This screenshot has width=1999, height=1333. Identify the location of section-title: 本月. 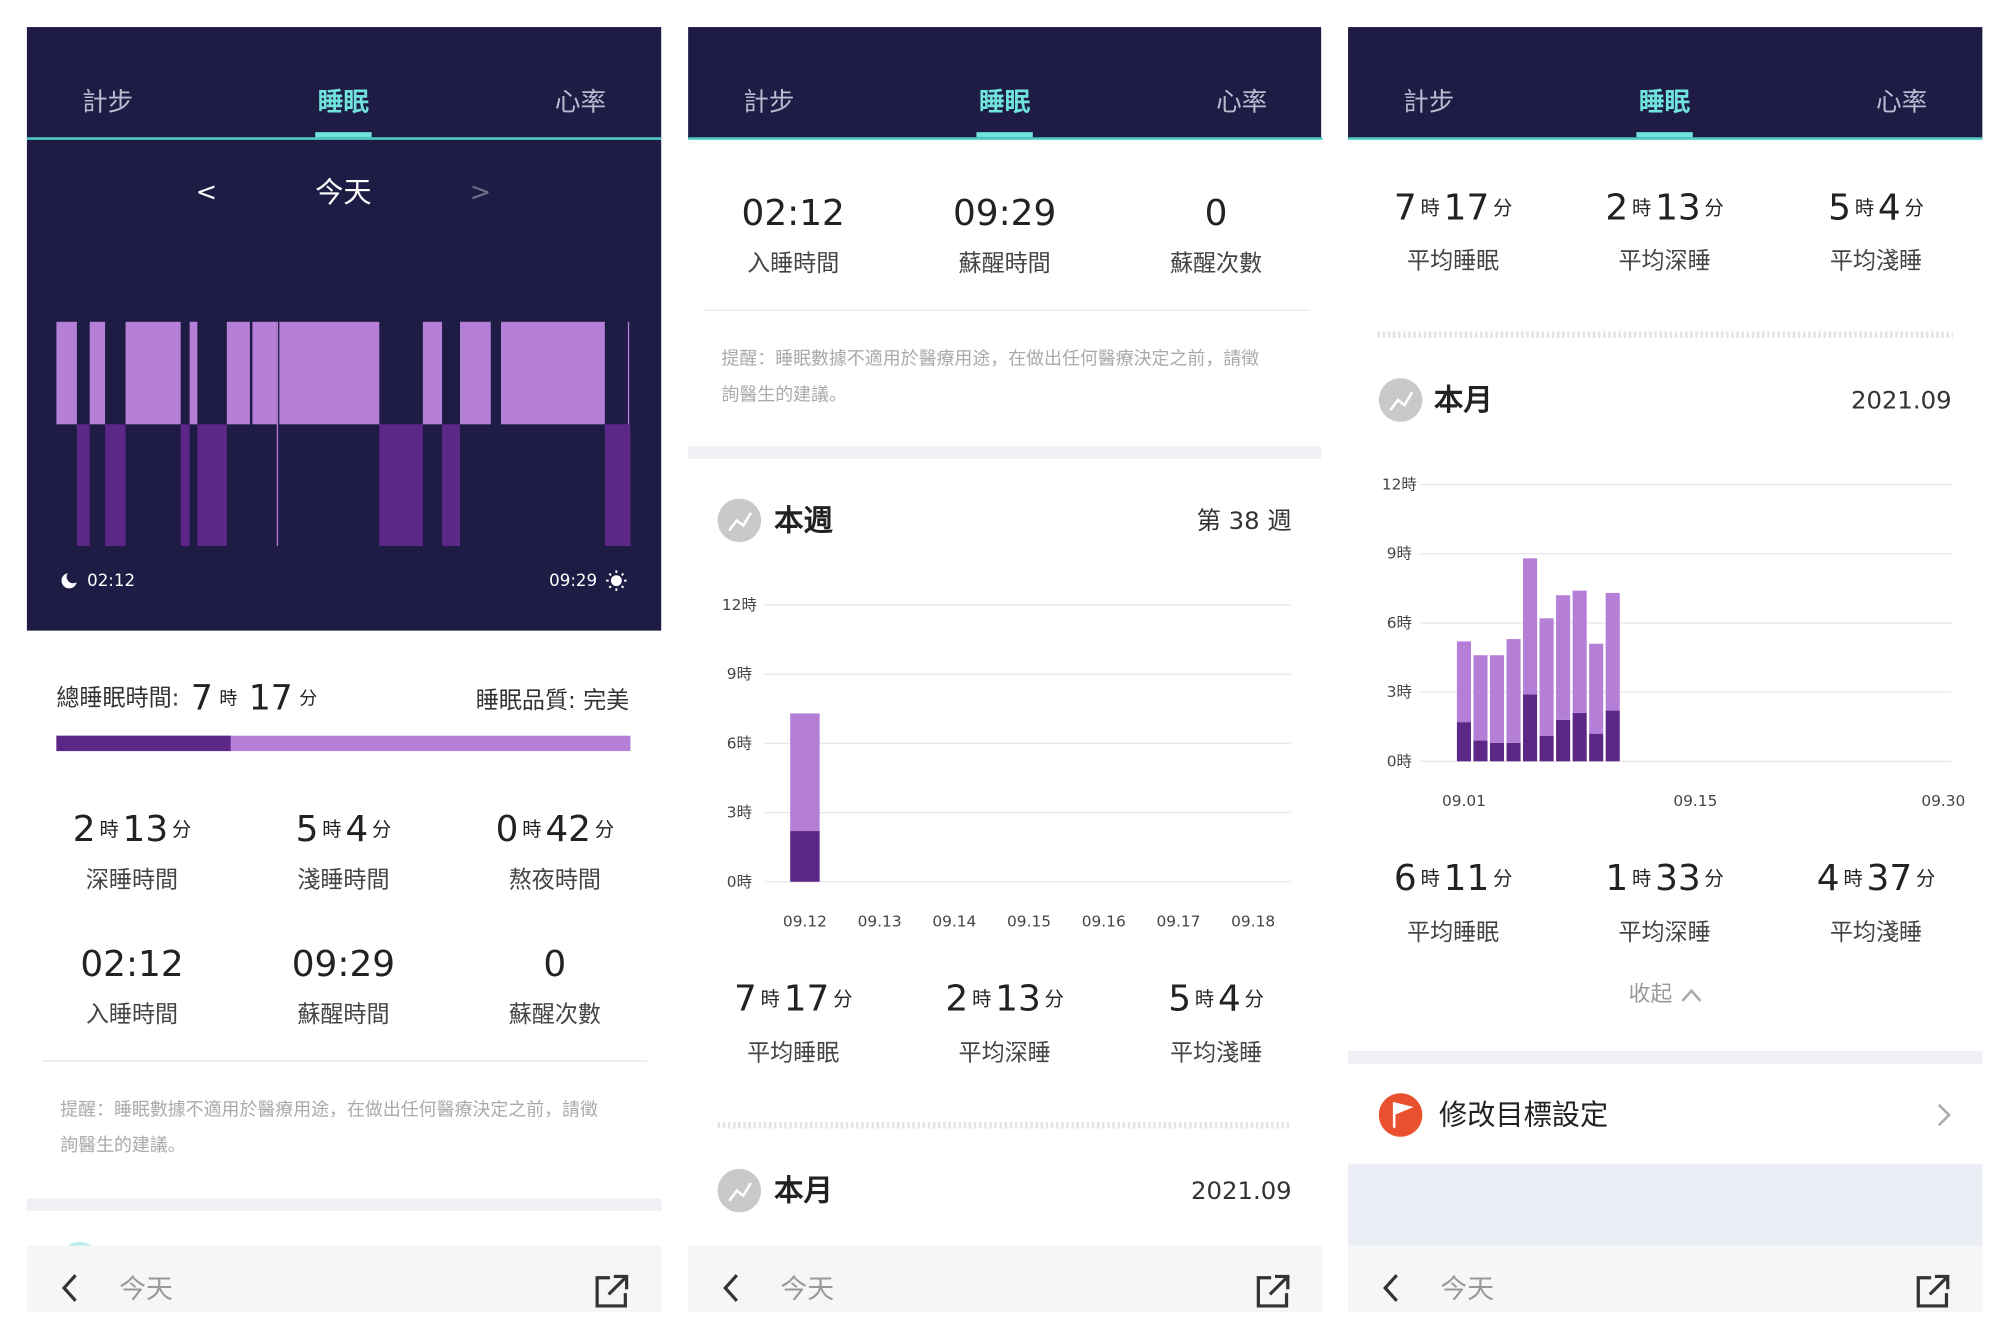
(803, 1191).